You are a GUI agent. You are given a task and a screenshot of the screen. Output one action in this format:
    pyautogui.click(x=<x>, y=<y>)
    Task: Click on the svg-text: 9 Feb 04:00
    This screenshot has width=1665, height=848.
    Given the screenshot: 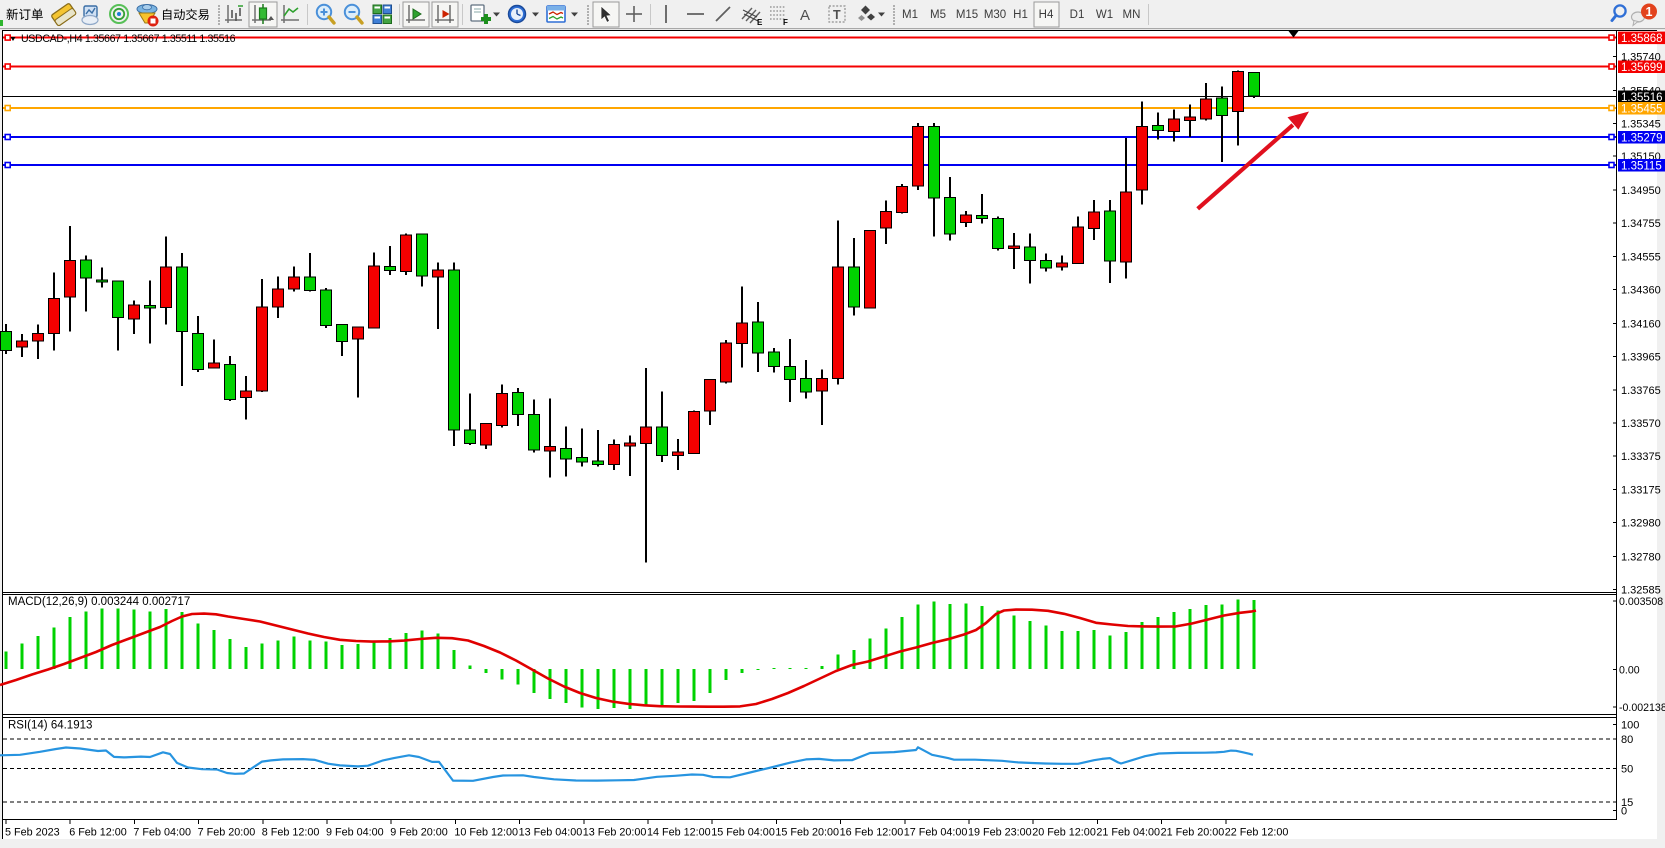 What is the action you would take?
    pyautogui.click(x=355, y=833)
    